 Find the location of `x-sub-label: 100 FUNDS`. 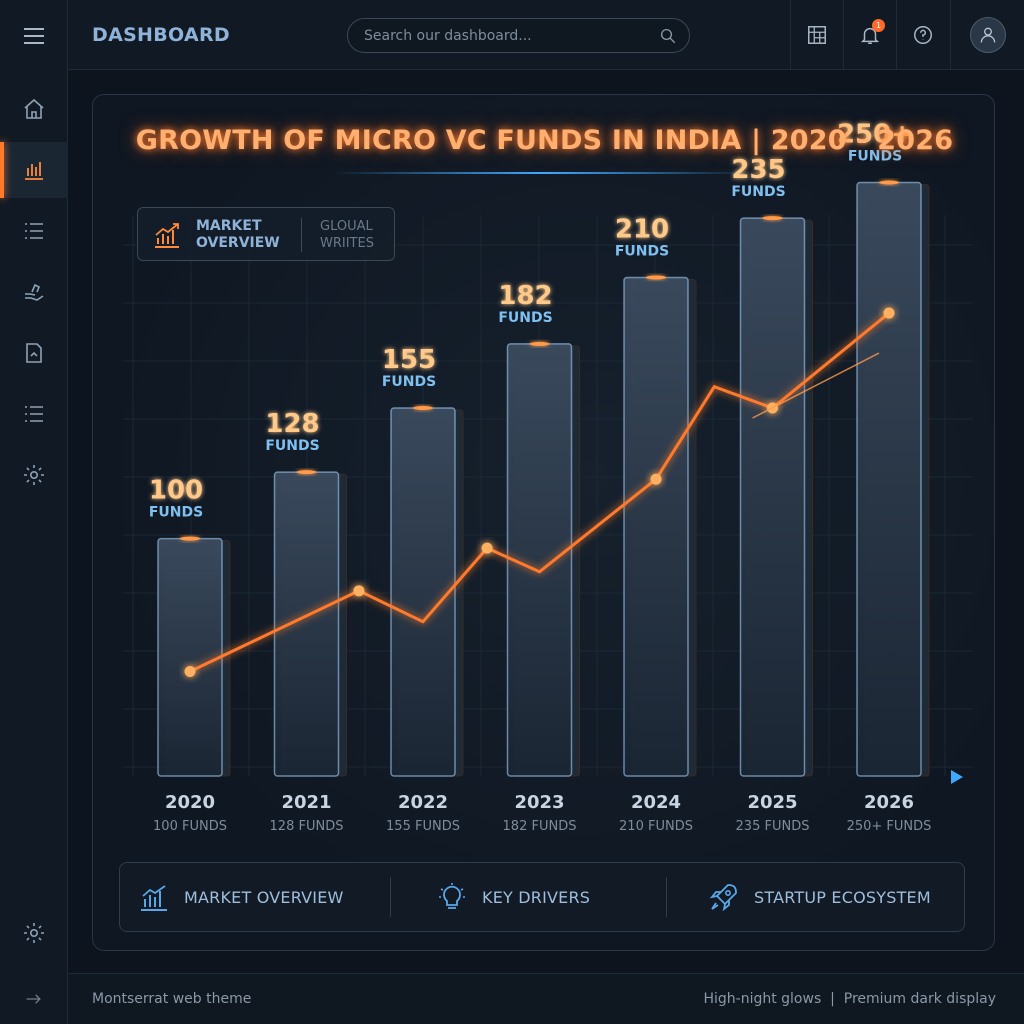

x-sub-label: 100 FUNDS is located at coordinates (190, 826).